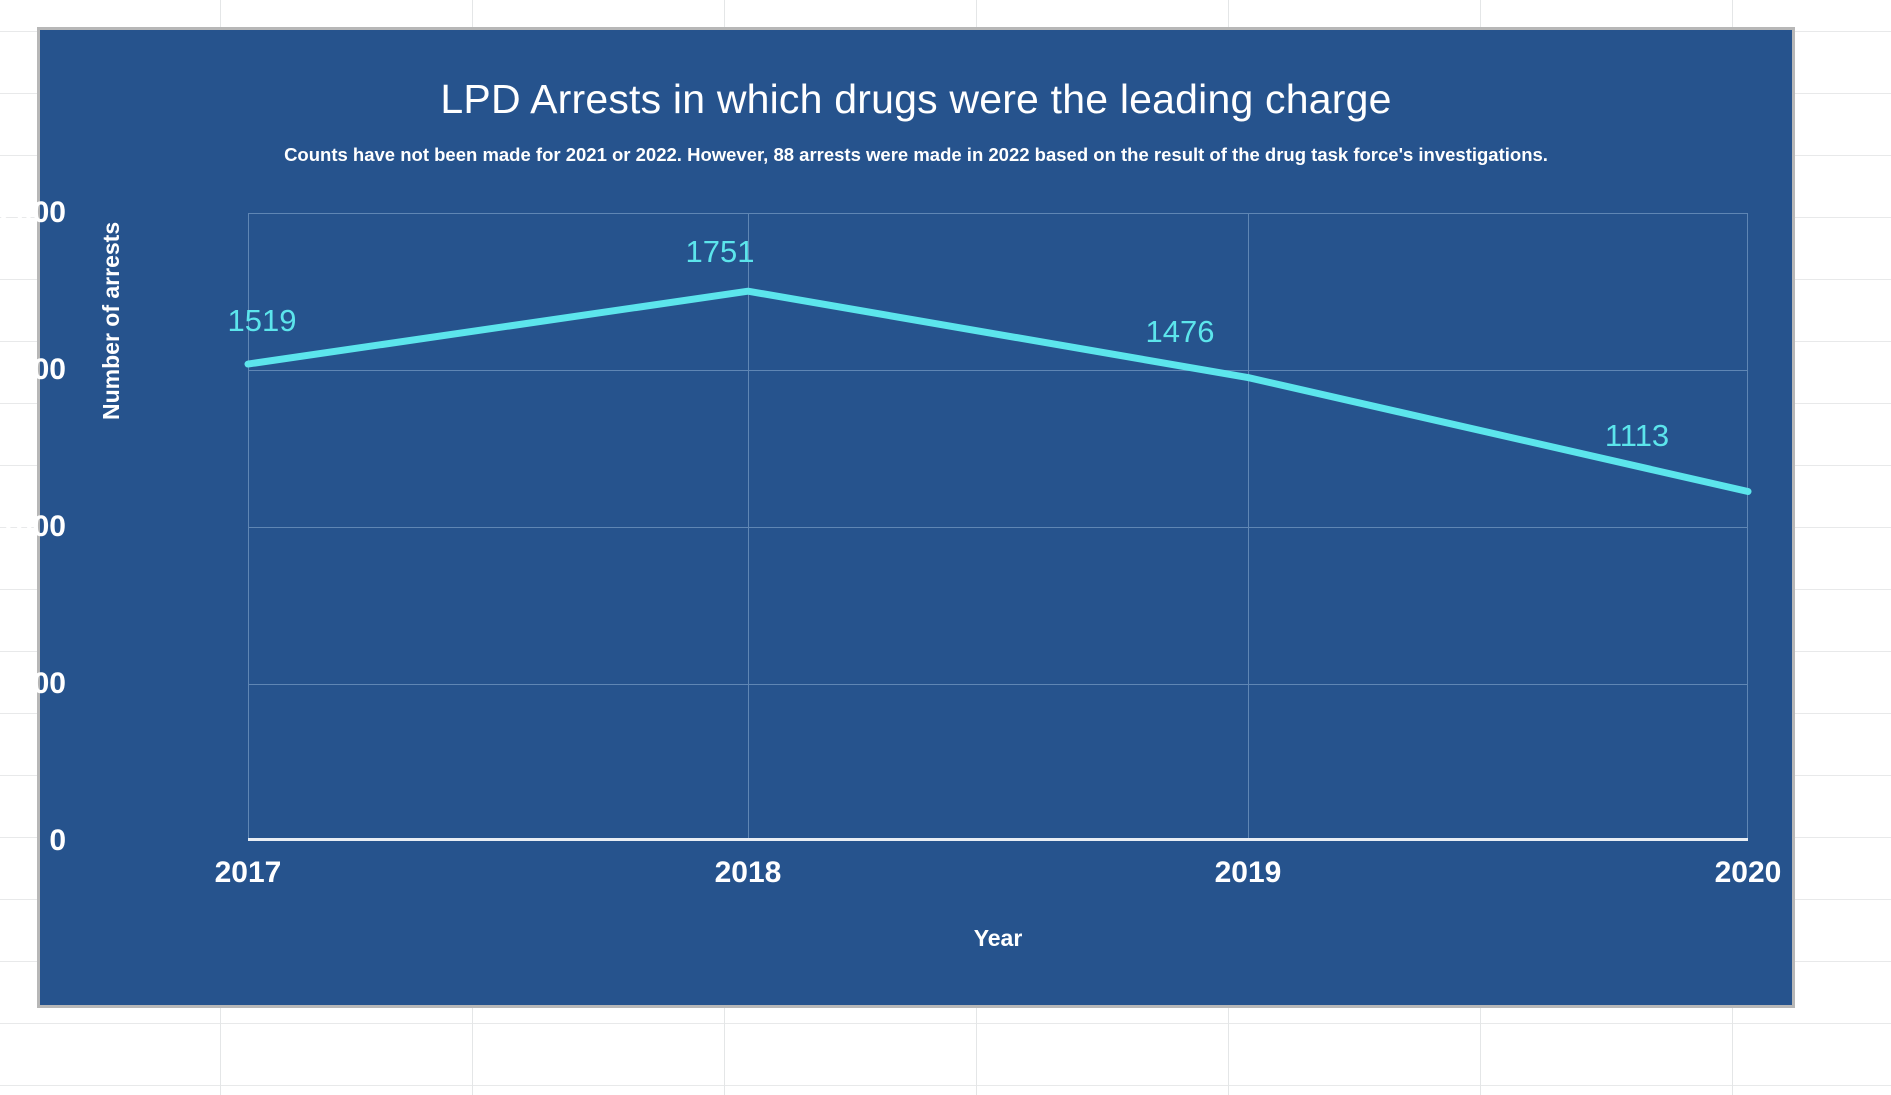 Image resolution: width=1891 pixels, height=1095 pixels. Describe the element at coordinates (1180, 331) in the screenshot. I see `data-label-2019: 1476` at that location.